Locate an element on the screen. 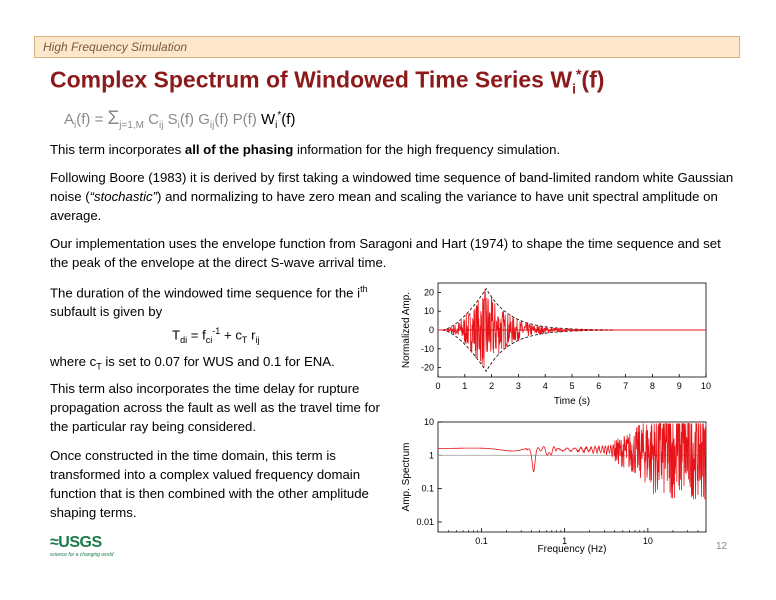 The image size is (776, 600). eq-r-sub: ij is located at coordinates (257, 340).